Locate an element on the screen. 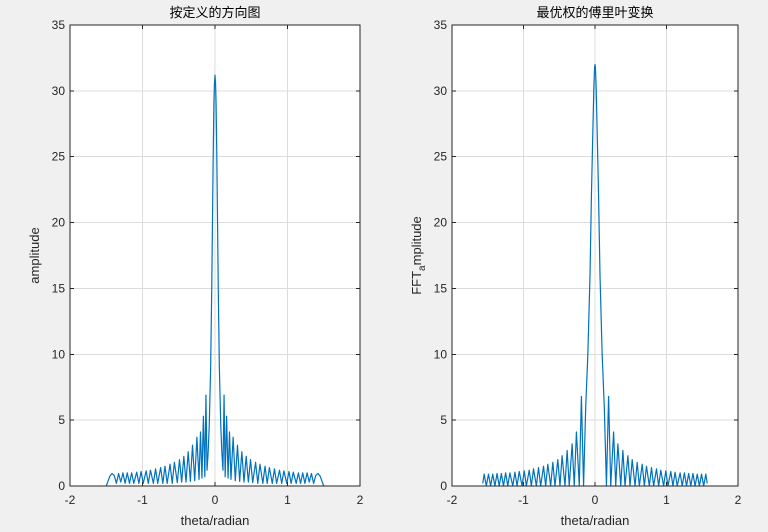  y-axis-label: FFTamplitude is located at coordinates (418, 255).